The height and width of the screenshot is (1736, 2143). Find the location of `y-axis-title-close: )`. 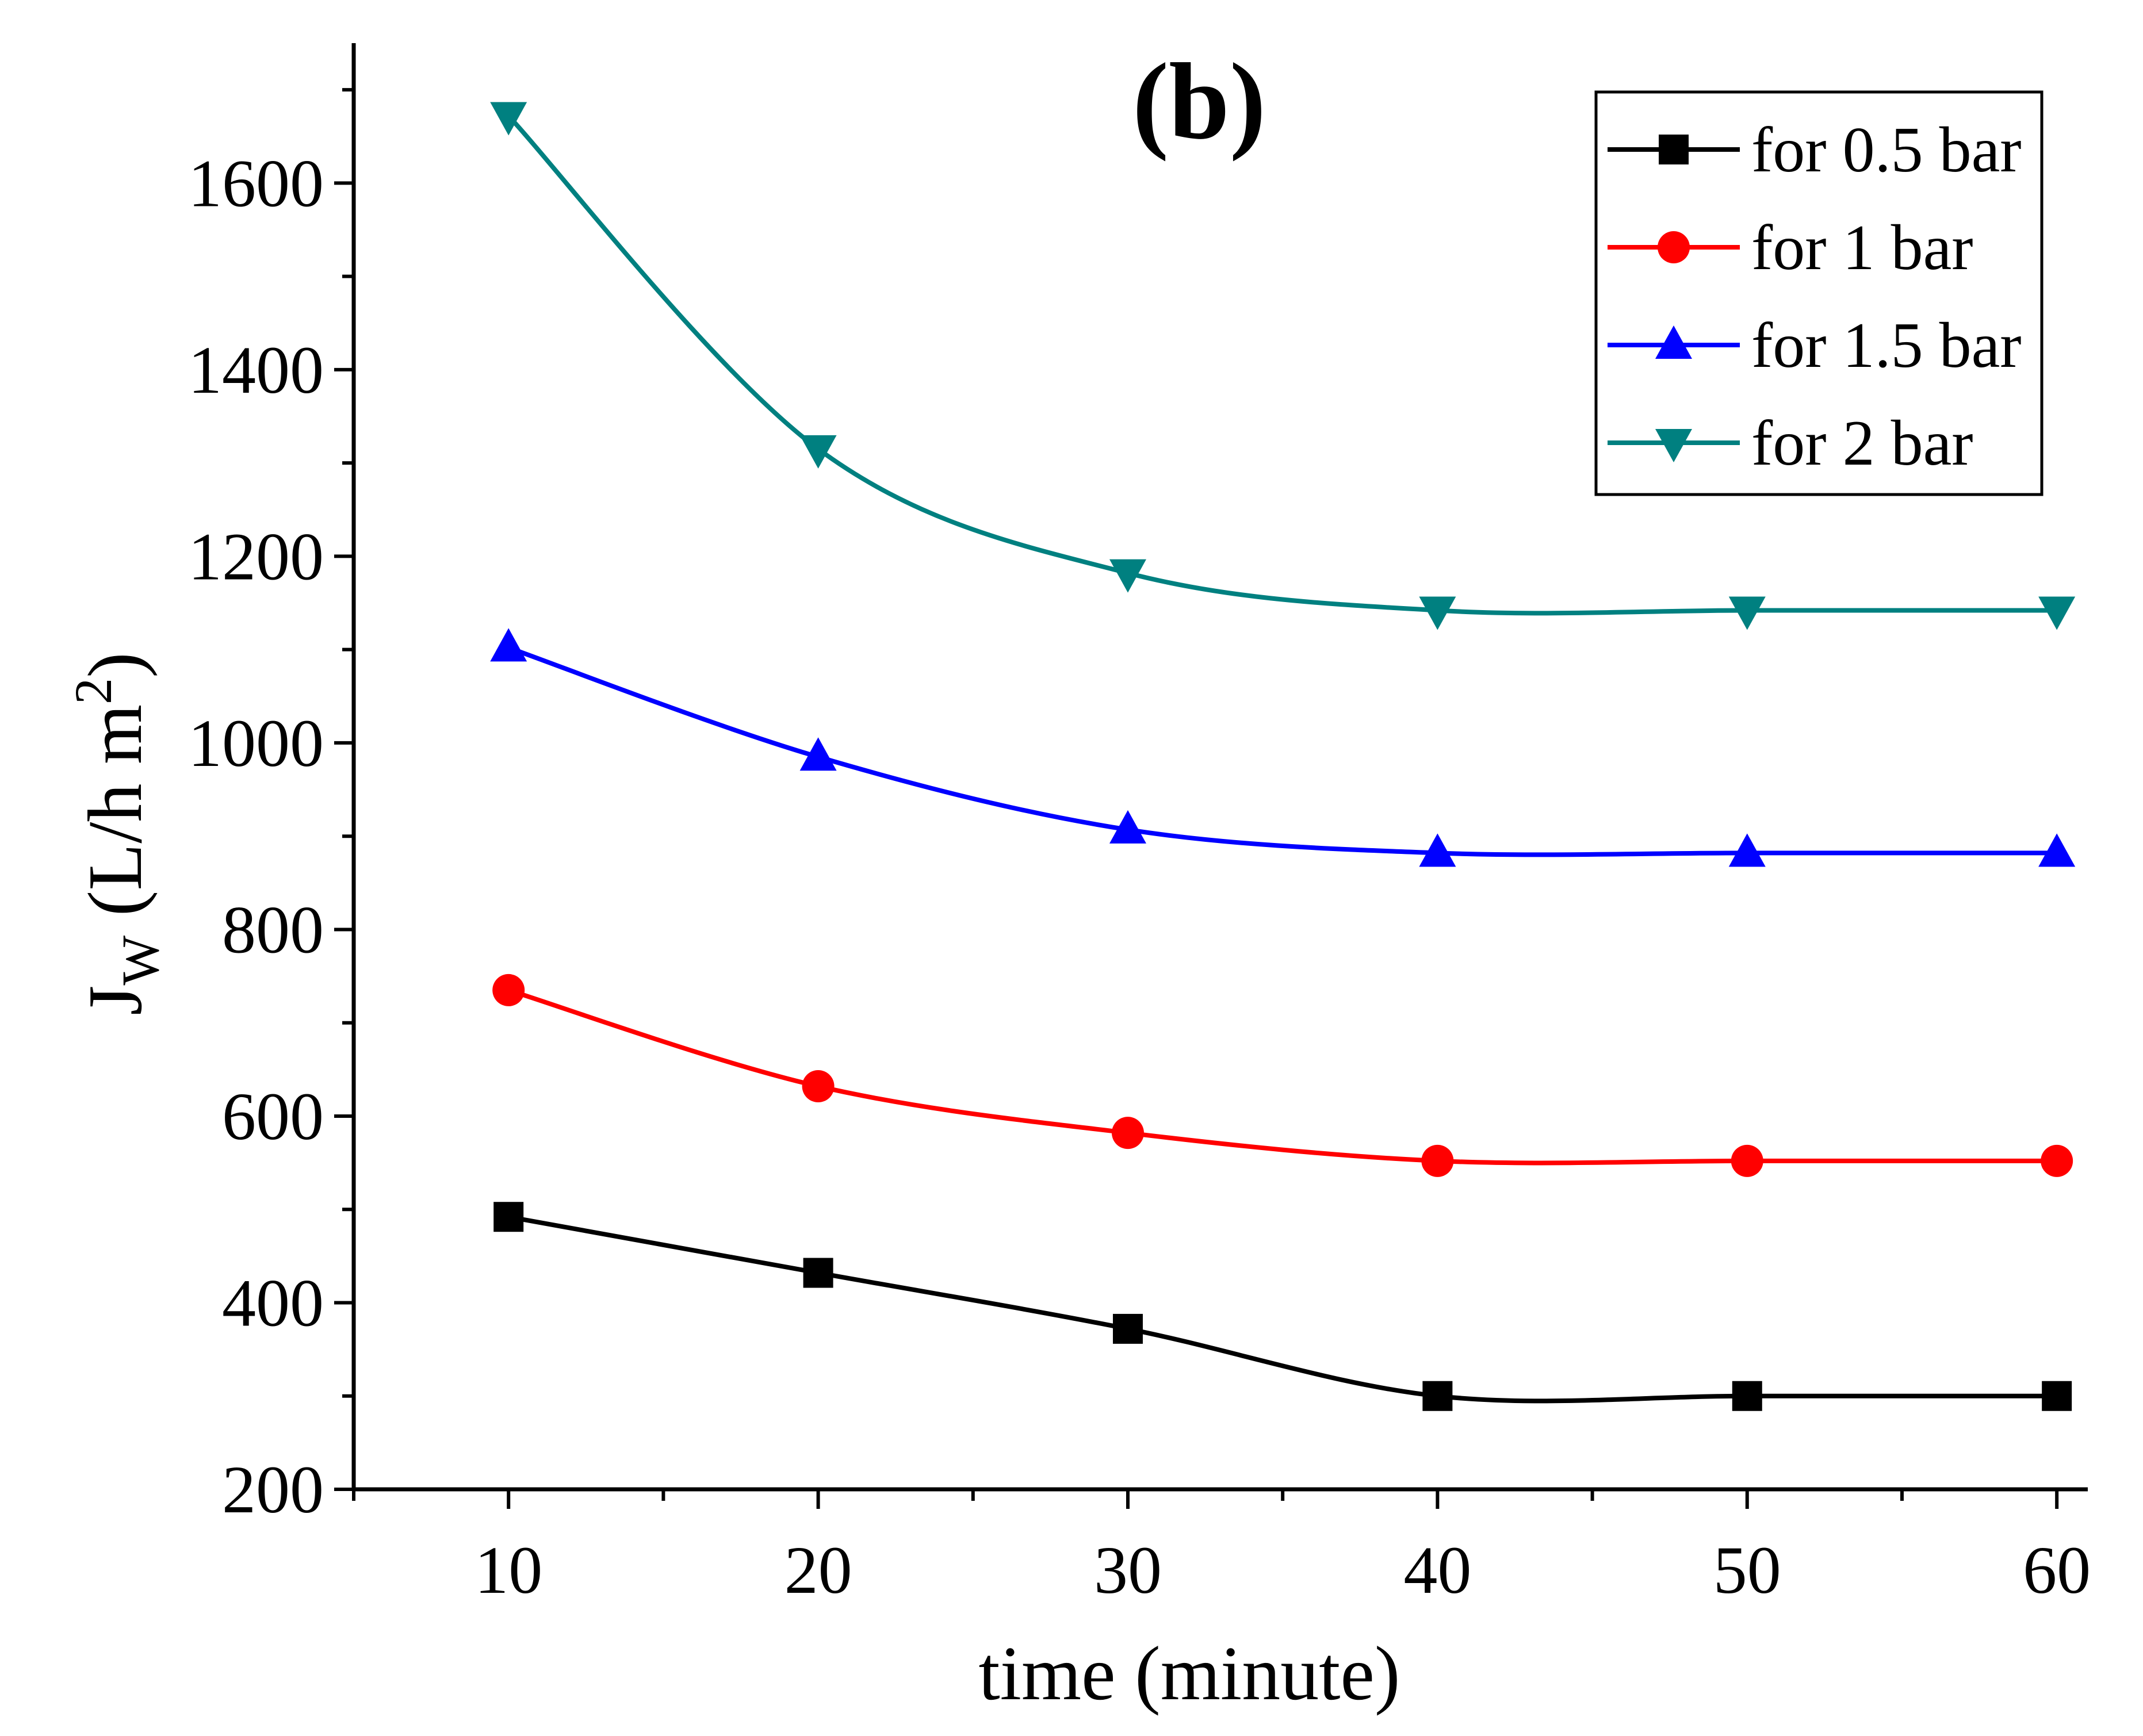

y-axis-title-close: ) is located at coordinates (115, 665).